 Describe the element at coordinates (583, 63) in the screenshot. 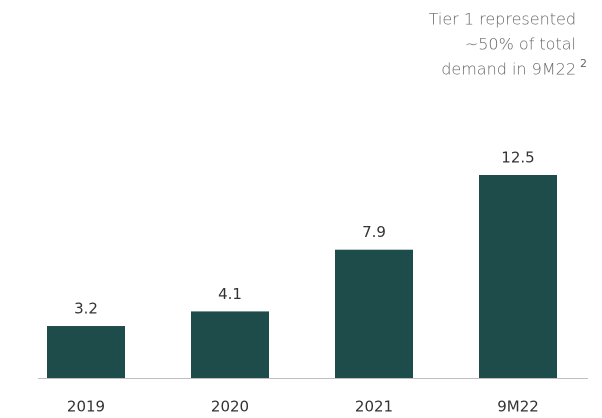

I see `annotation-footnote: 2` at that location.